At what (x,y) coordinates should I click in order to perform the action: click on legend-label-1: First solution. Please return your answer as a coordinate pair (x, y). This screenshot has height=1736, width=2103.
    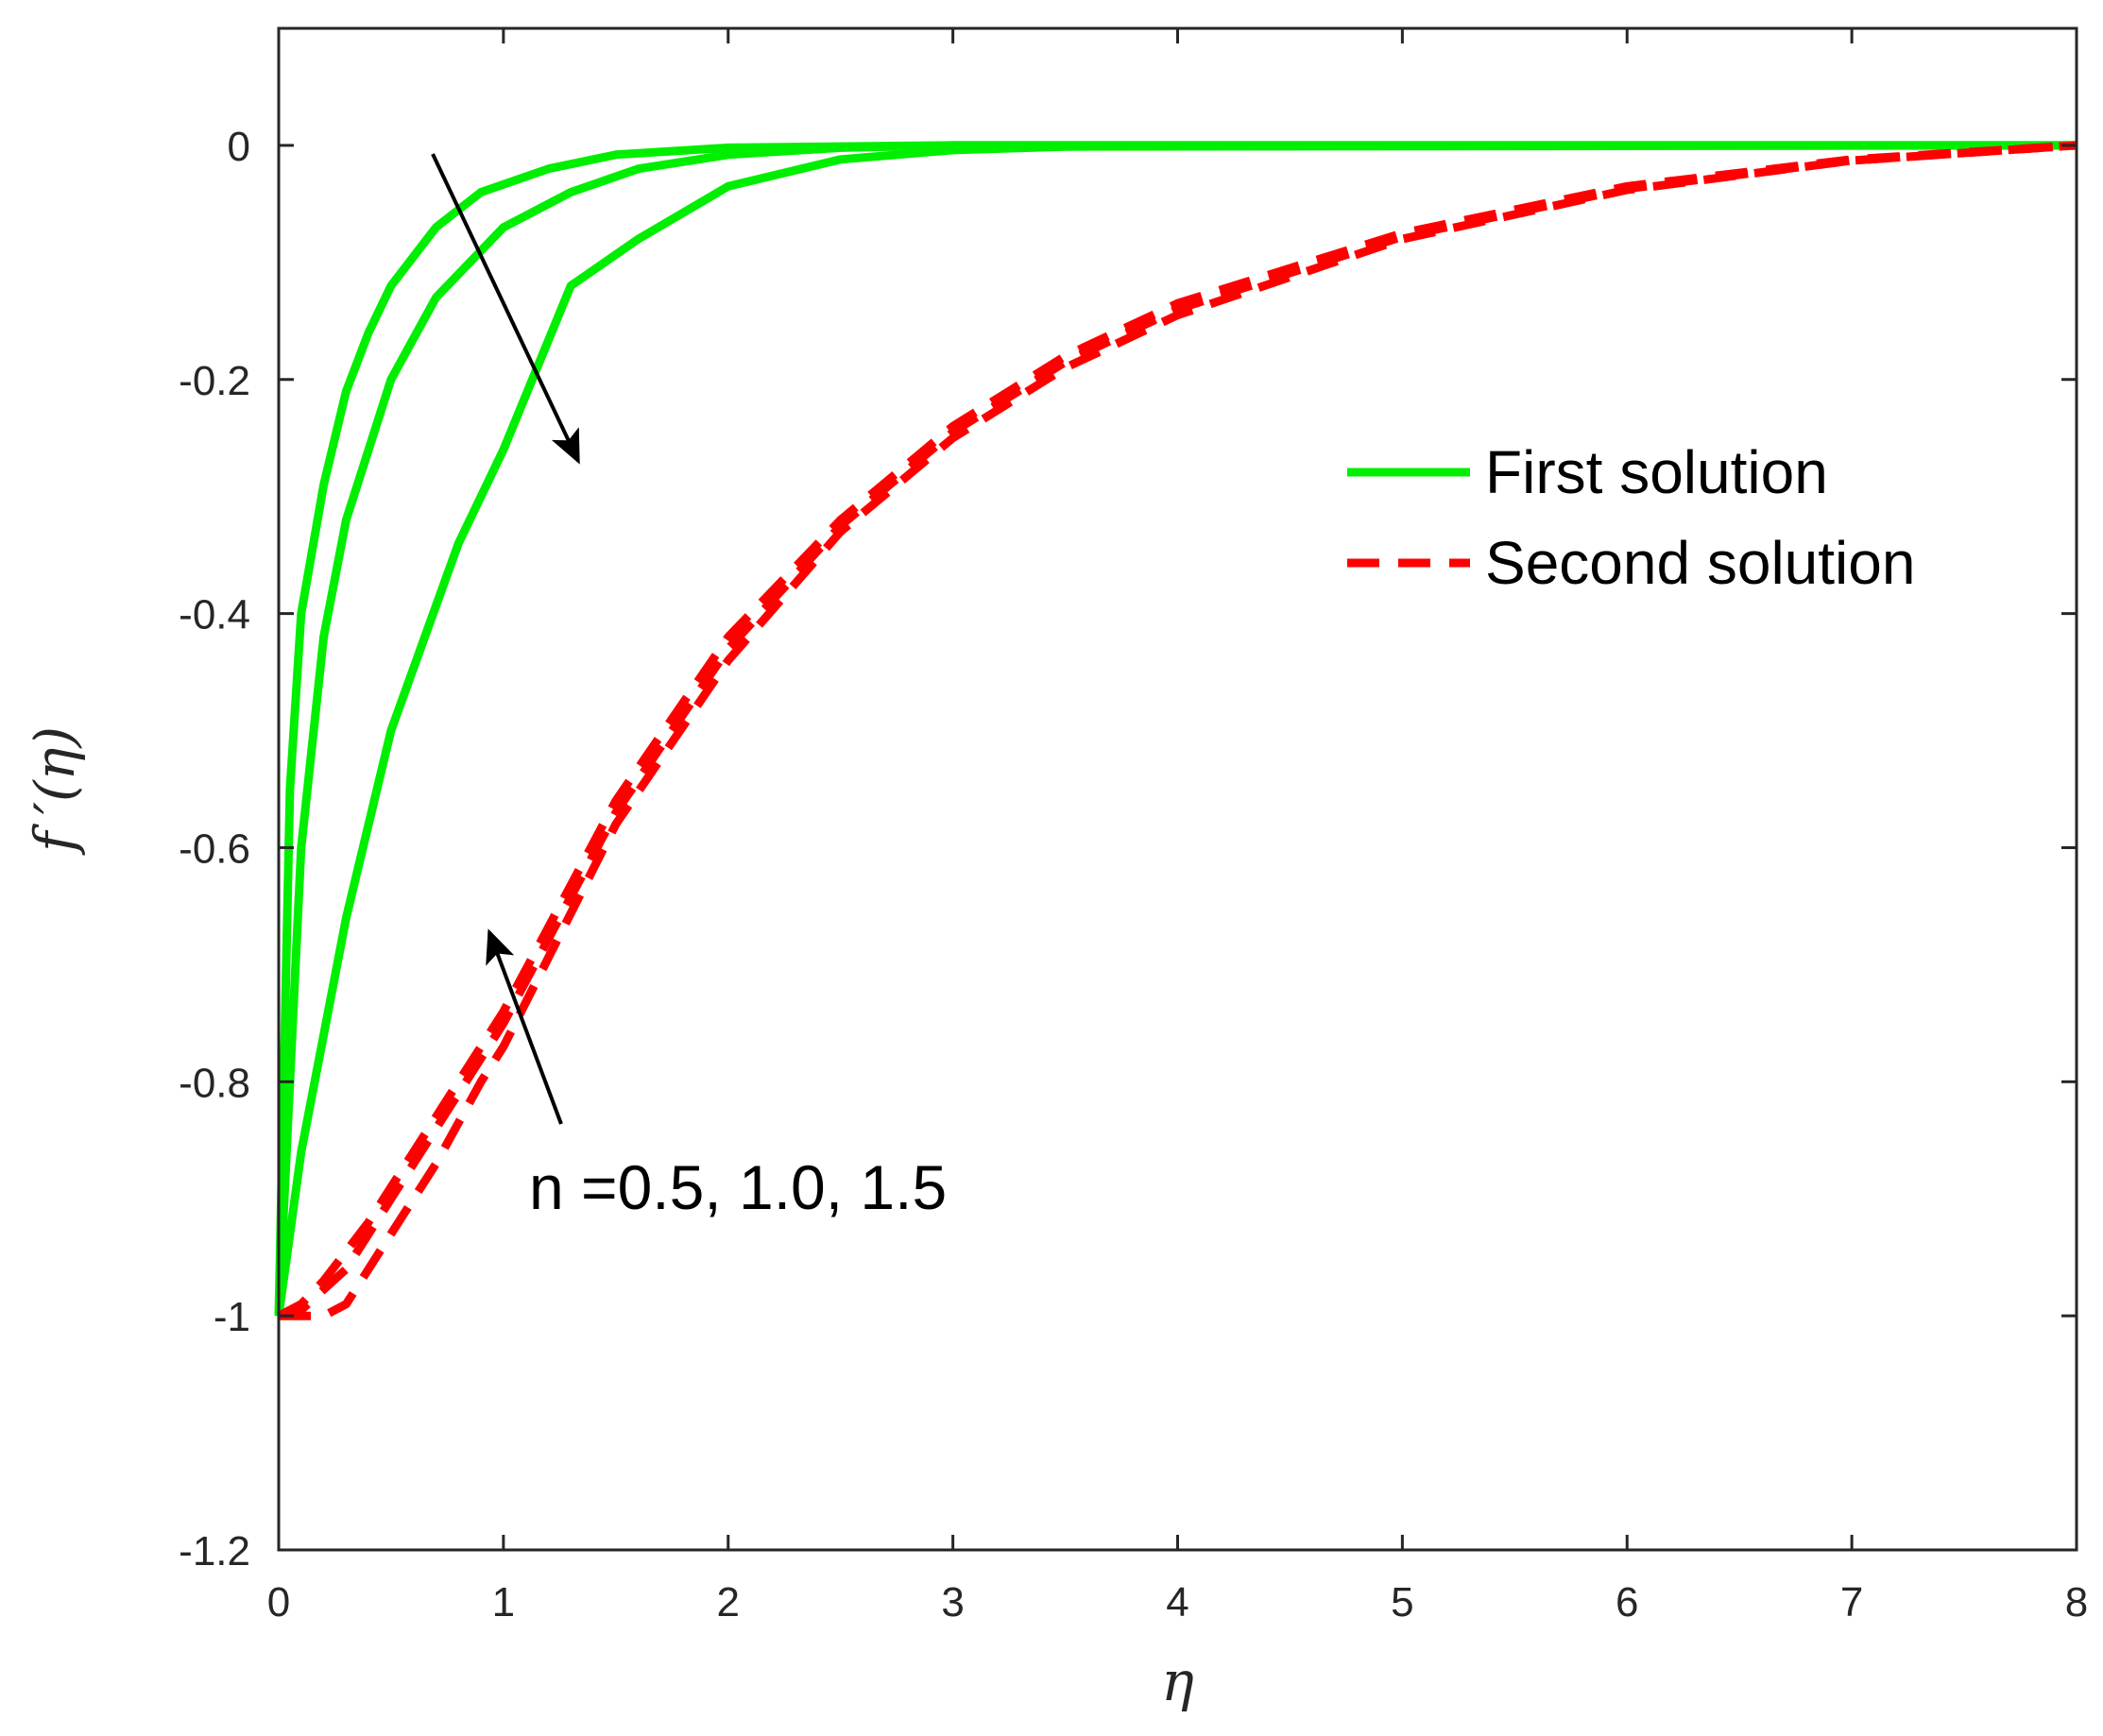
    Looking at the image, I should click on (1656, 472).